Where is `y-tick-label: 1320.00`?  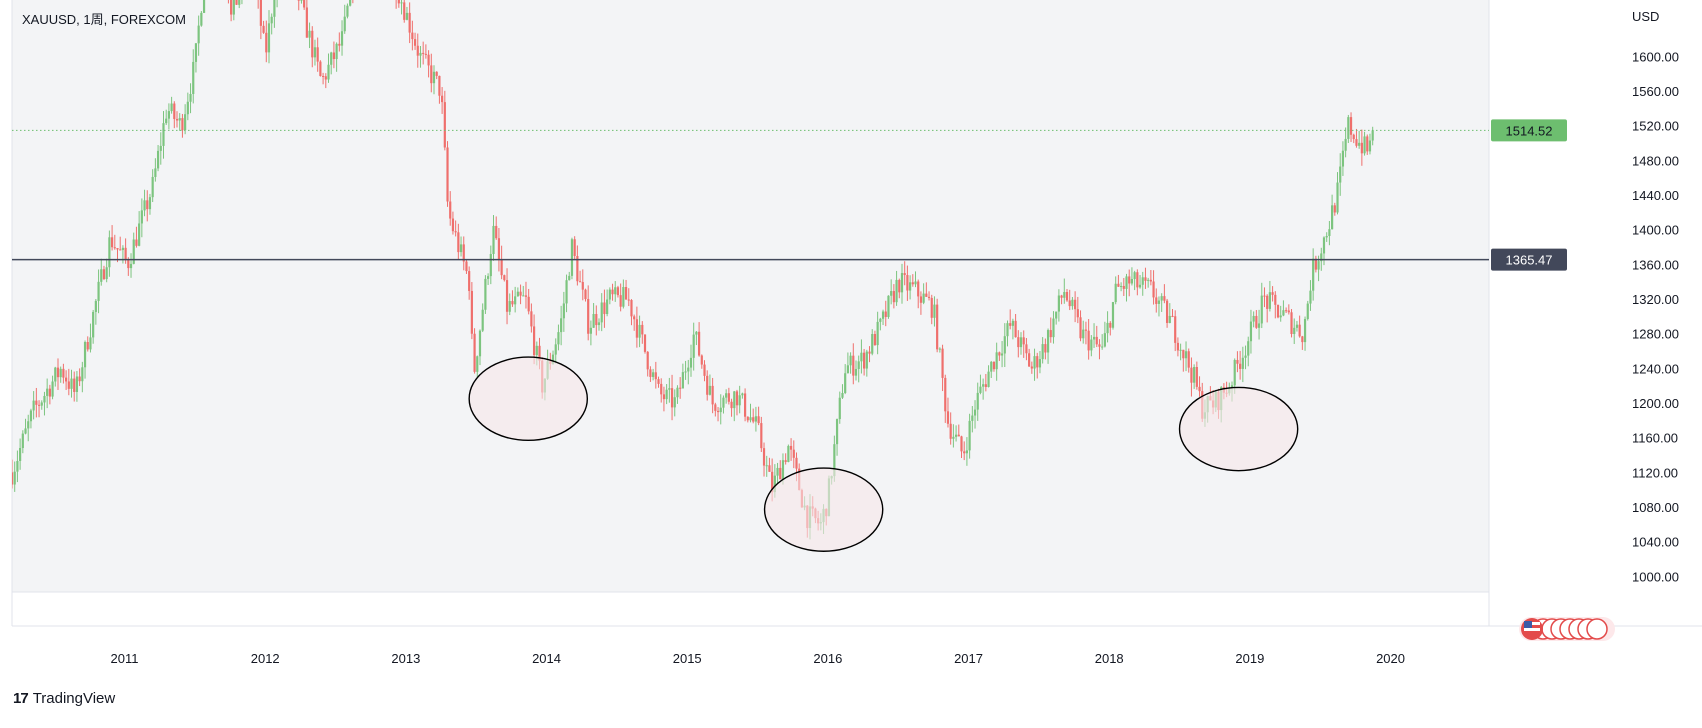 y-tick-label: 1320.00 is located at coordinates (1655, 299).